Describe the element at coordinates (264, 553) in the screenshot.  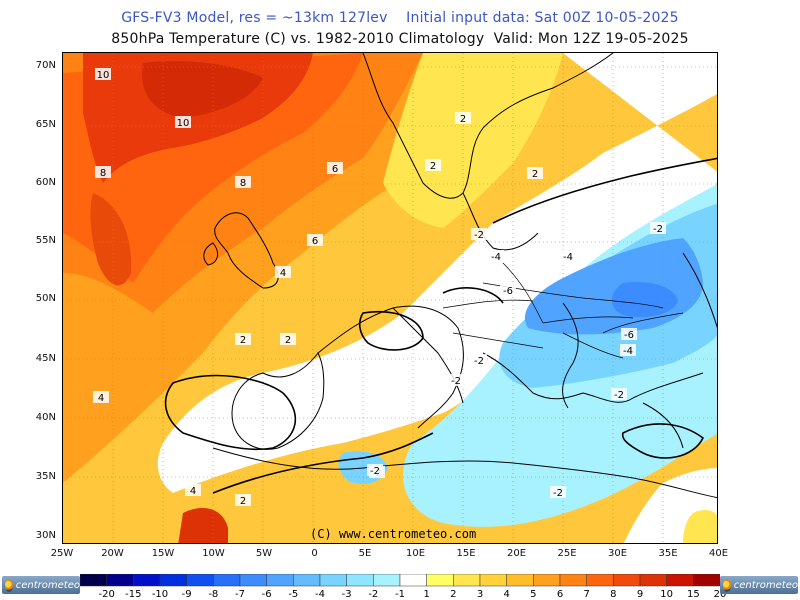
I see `longitude-label: 5W` at that location.